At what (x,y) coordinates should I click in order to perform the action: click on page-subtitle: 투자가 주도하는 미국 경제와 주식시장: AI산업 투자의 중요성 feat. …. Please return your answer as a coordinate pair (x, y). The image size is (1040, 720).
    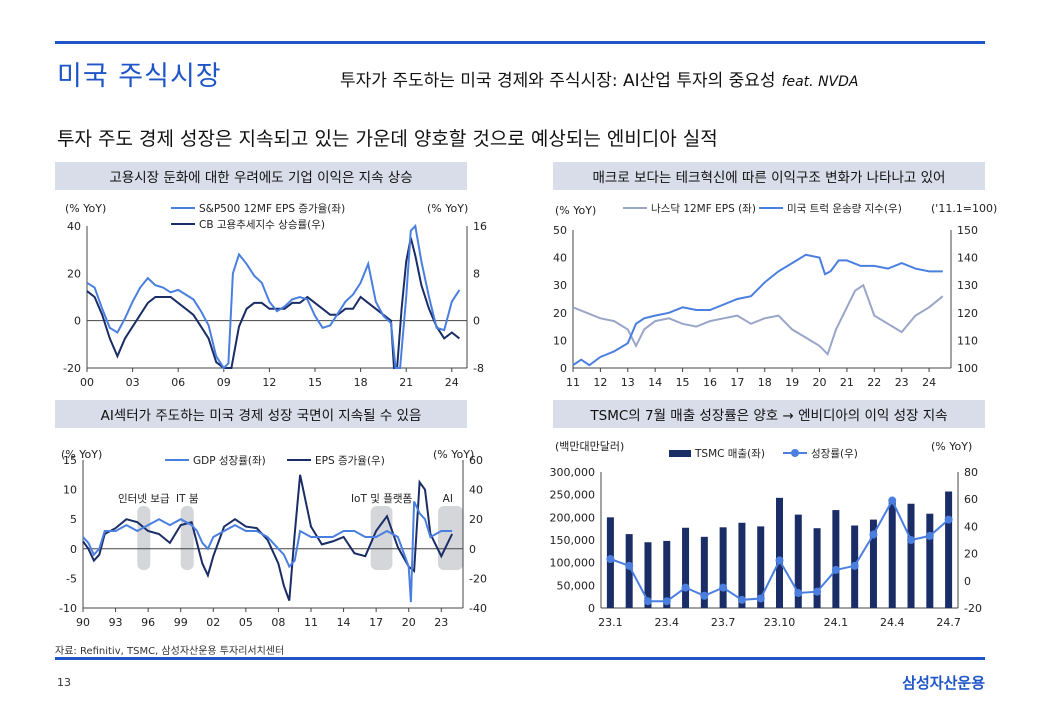
    Looking at the image, I should click on (599, 78).